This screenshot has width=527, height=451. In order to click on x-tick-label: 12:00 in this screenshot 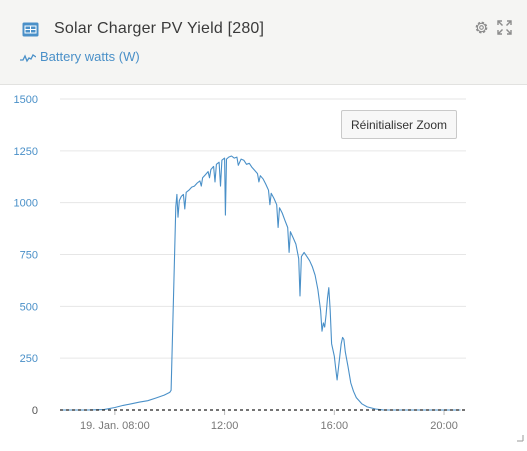, I will do `click(225, 426)`.